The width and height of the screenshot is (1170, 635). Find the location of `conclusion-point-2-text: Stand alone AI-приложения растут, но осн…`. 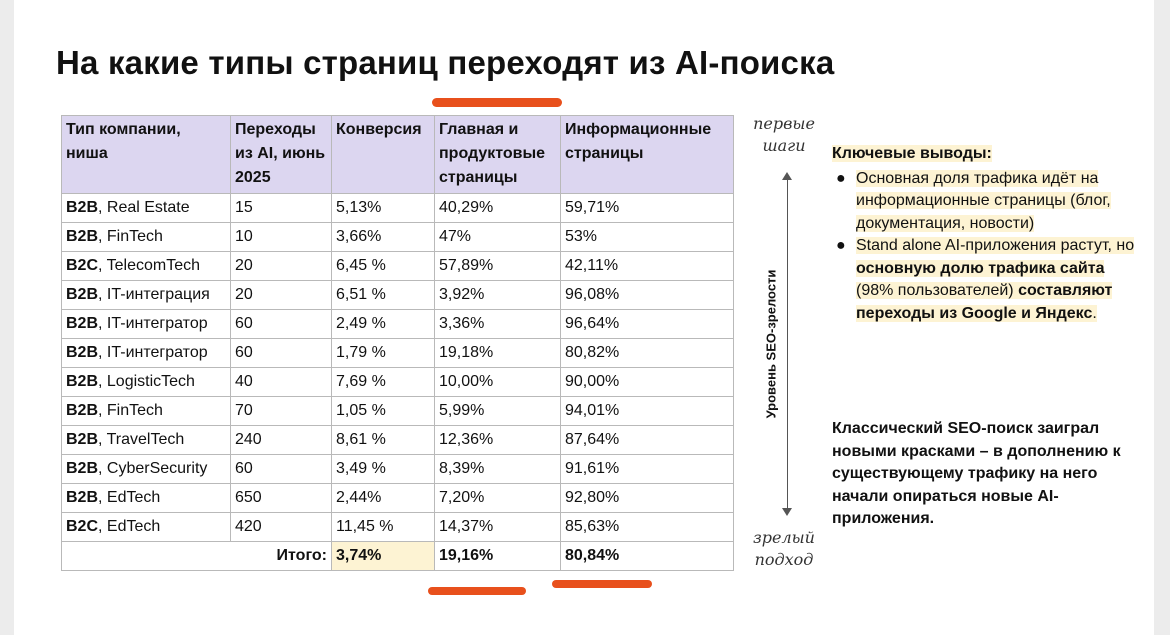

conclusion-point-2-text: Stand alone AI-приложения растут, но осн… is located at coordinates (995, 279).